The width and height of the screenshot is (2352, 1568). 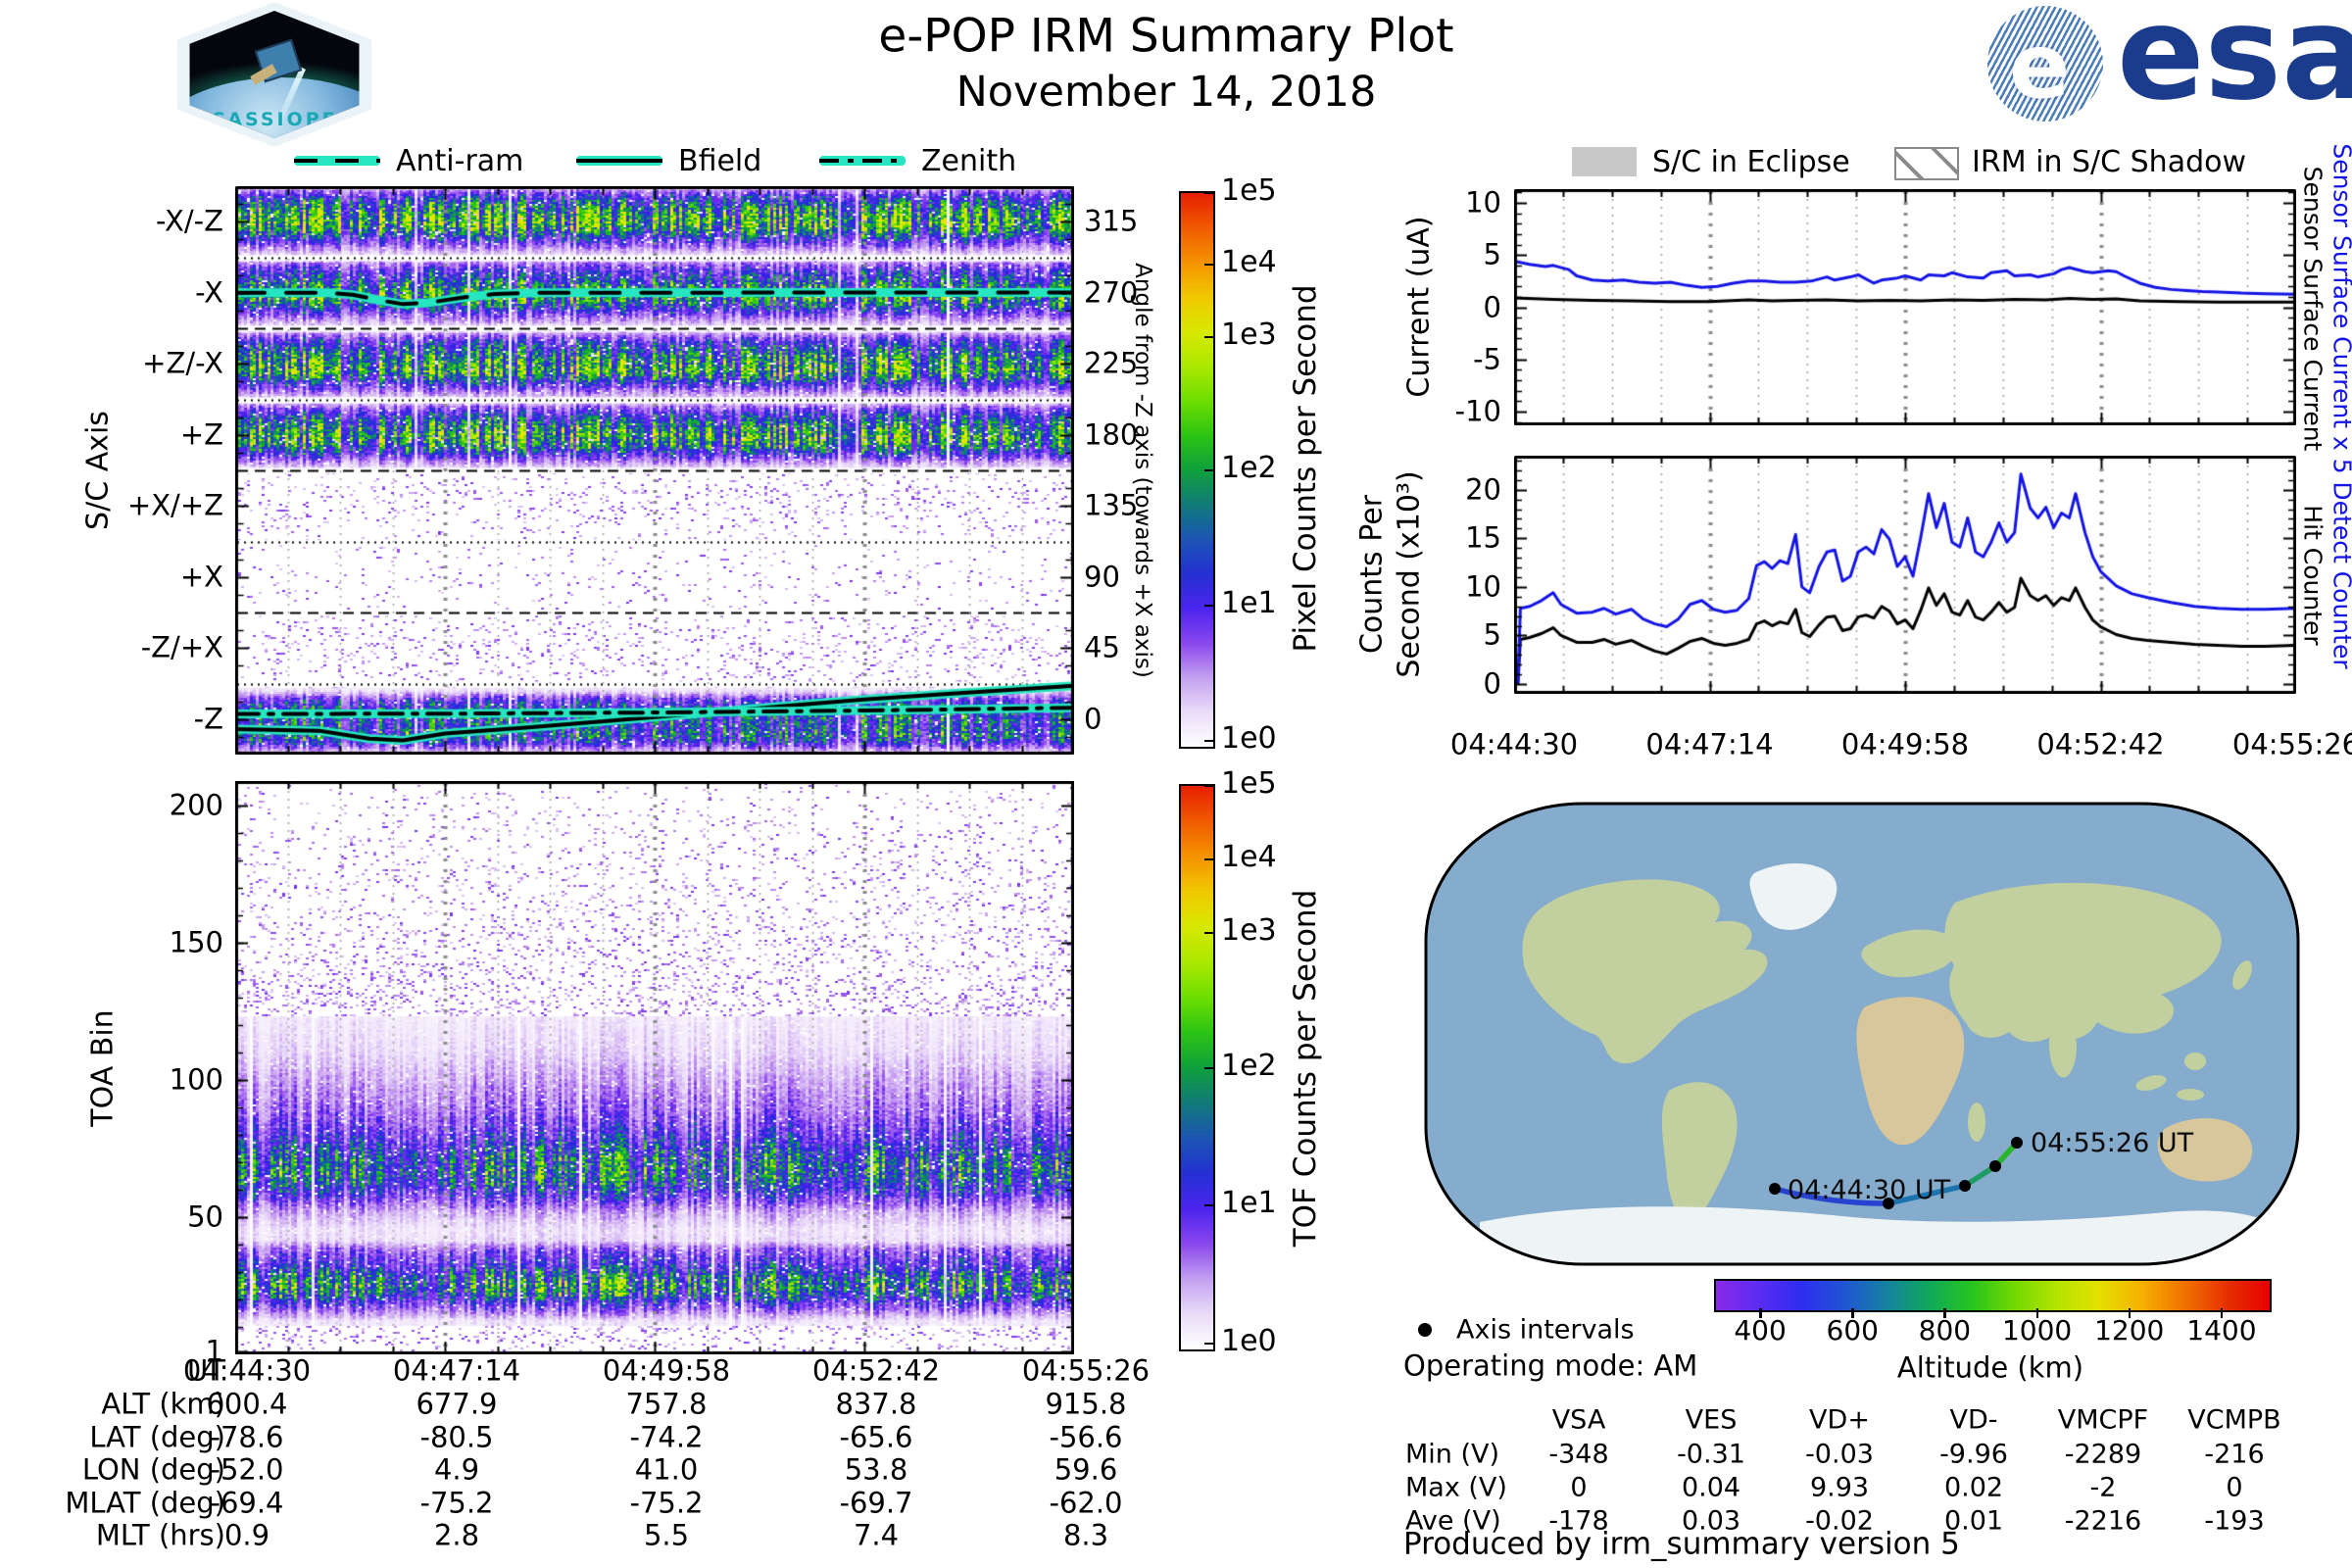 I want to click on ephemeris-value: 915.8, so click(x=1086, y=1404).